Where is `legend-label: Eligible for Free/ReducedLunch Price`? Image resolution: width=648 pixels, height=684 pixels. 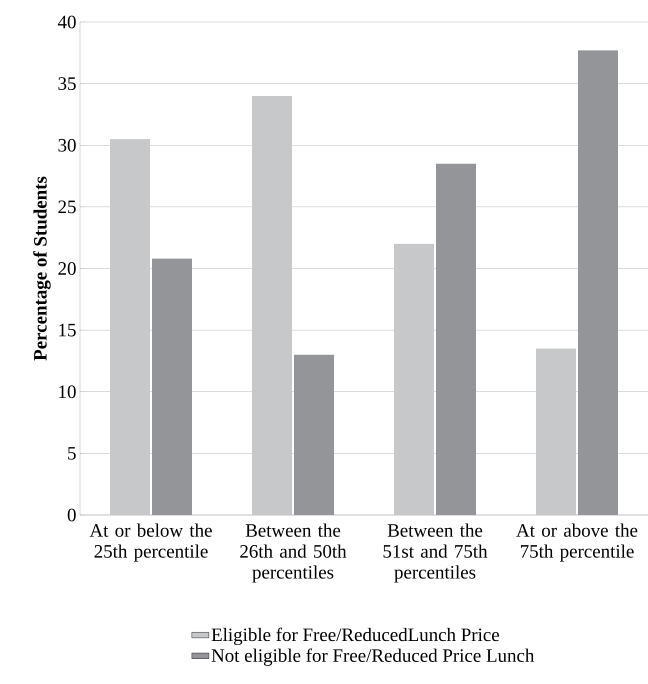 legend-label: Eligible for Free/ReducedLunch Price is located at coordinates (356, 637).